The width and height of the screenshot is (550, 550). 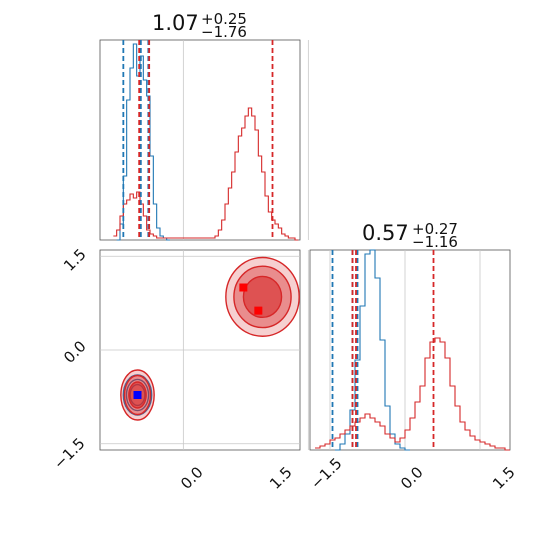 What do you see at coordinates (224, 19) in the screenshot?
I see `top-left-title-upper: +0.25` at bounding box center [224, 19].